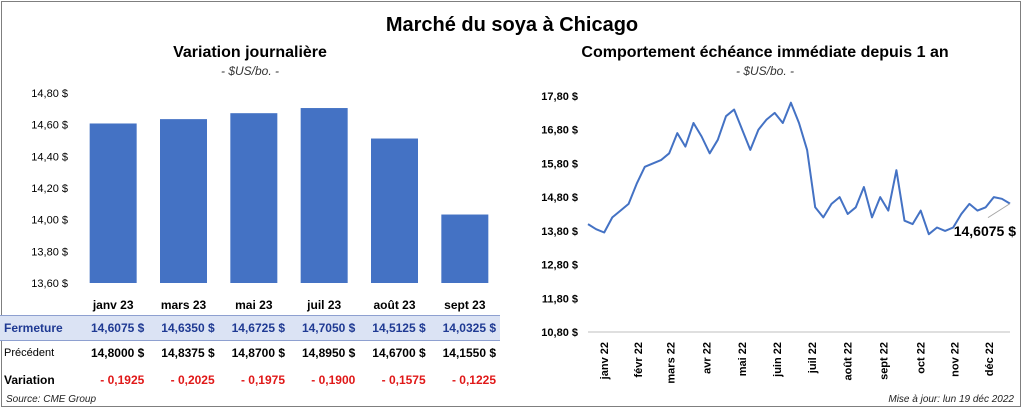 Image resolution: width=1024 pixels, height=410 pixels. Describe the element at coordinates (262, 380) in the screenshot. I see `table-cell: - 0,1975` at that location.